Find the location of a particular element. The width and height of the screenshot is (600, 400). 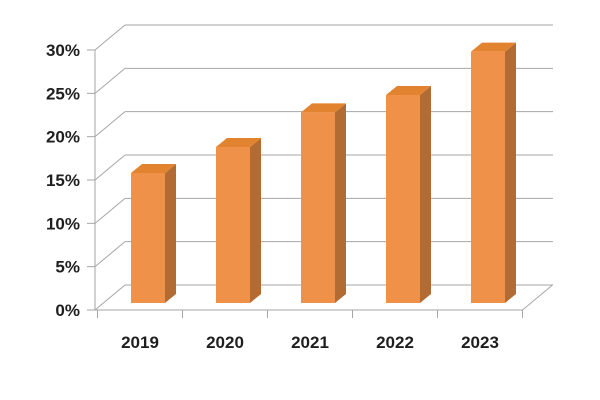

y-axis-tick-label: 10% is located at coordinates (63, 223).